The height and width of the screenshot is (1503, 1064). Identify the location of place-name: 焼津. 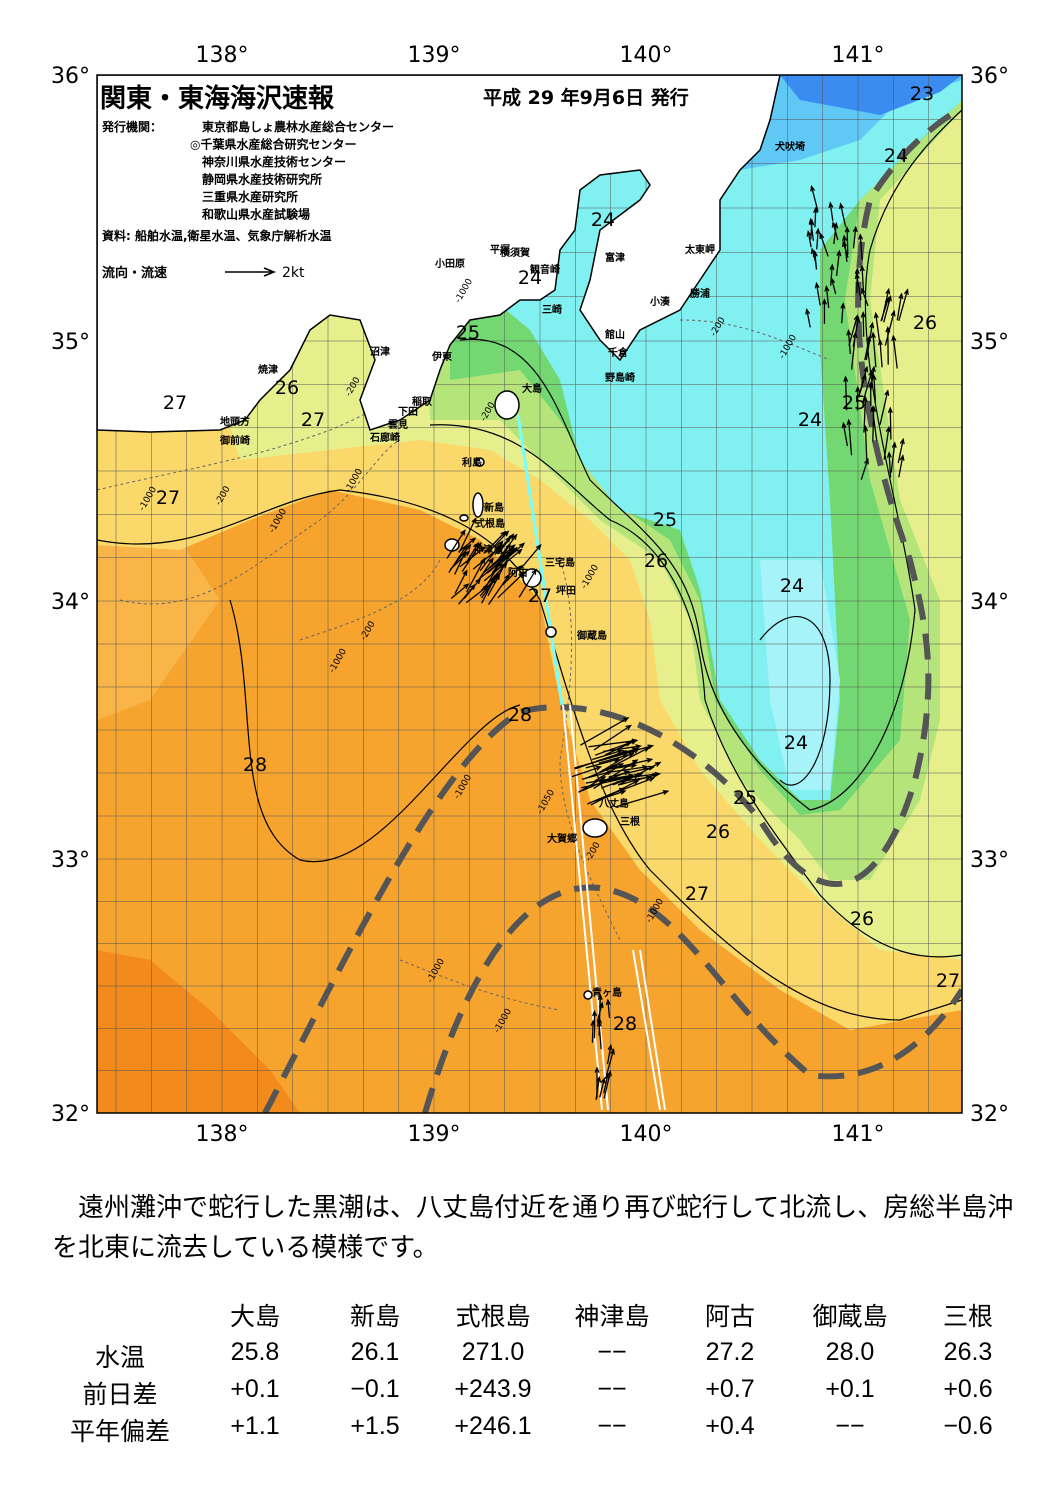
(268, 369).